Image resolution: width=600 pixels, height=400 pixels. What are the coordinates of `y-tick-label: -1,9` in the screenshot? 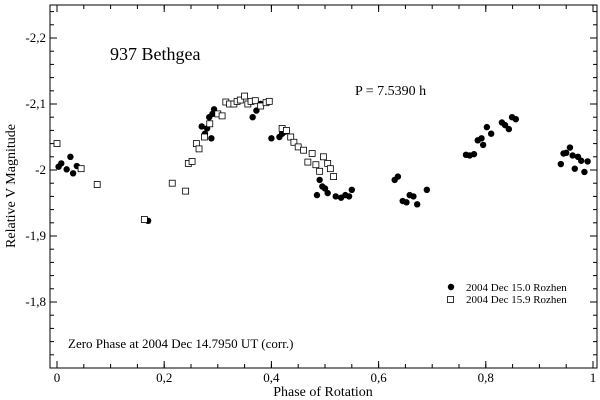 It's located at (35, 235).